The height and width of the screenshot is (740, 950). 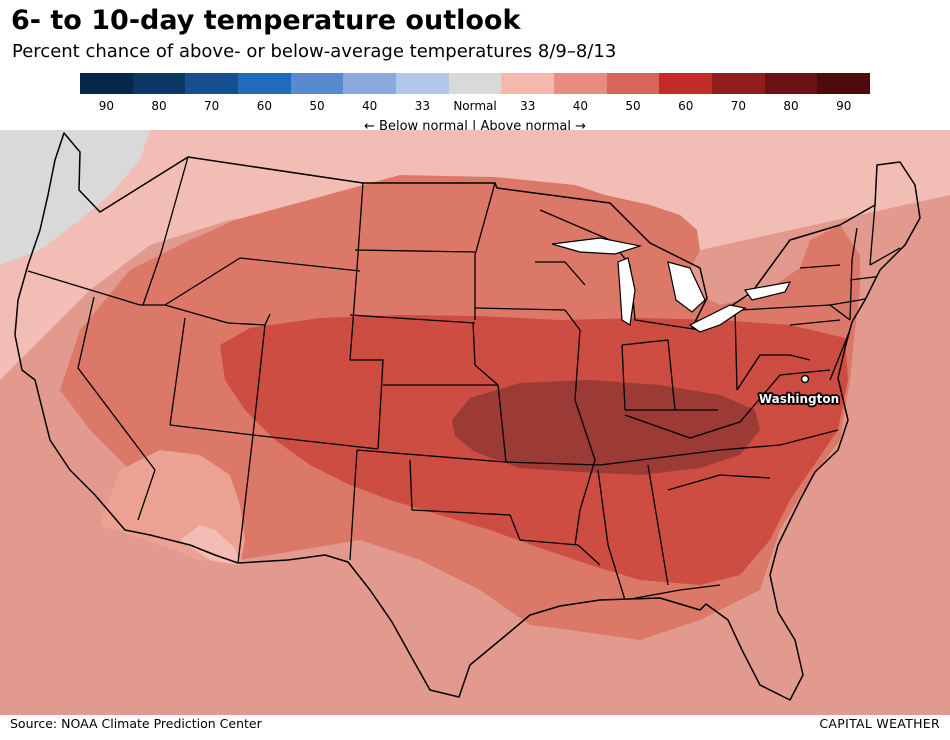 I want to click on great-lakes, so click(x=671, y=285).